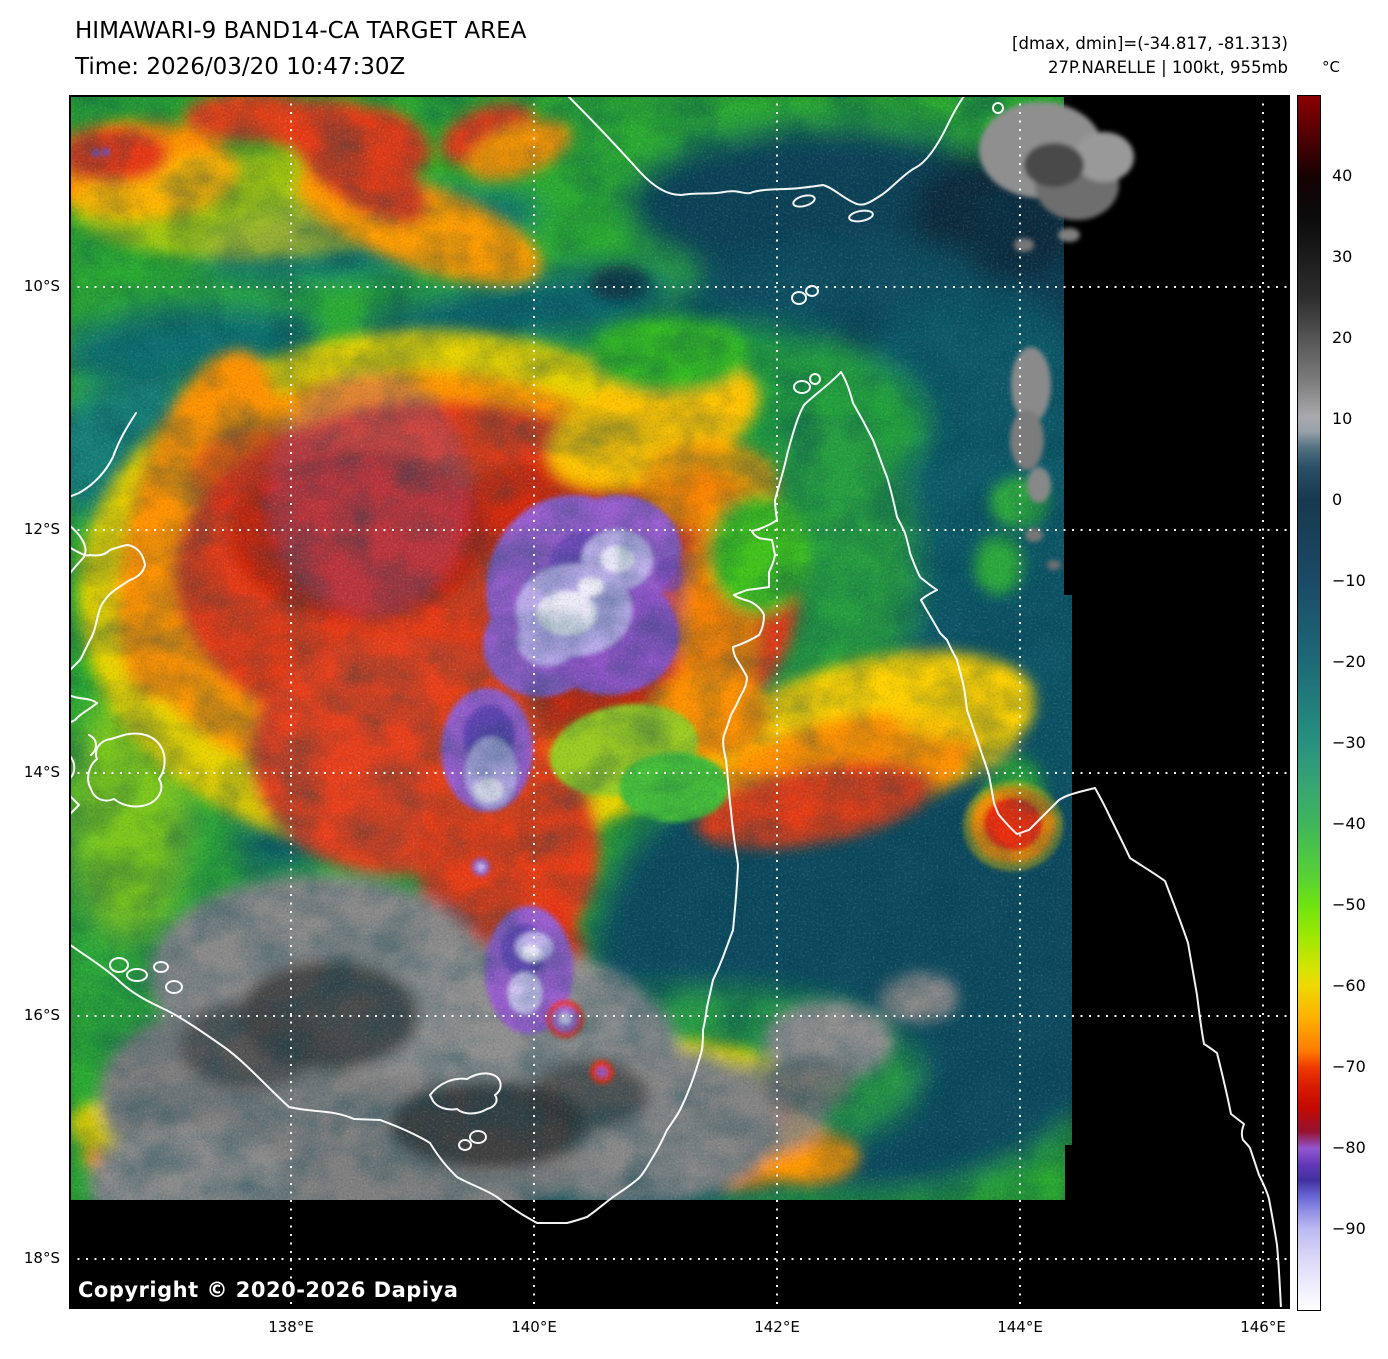 Image resolution: width=1388 pixels, height=1359 pixels. I want to click on colorbar-tick: 40, so click(1342, 175).